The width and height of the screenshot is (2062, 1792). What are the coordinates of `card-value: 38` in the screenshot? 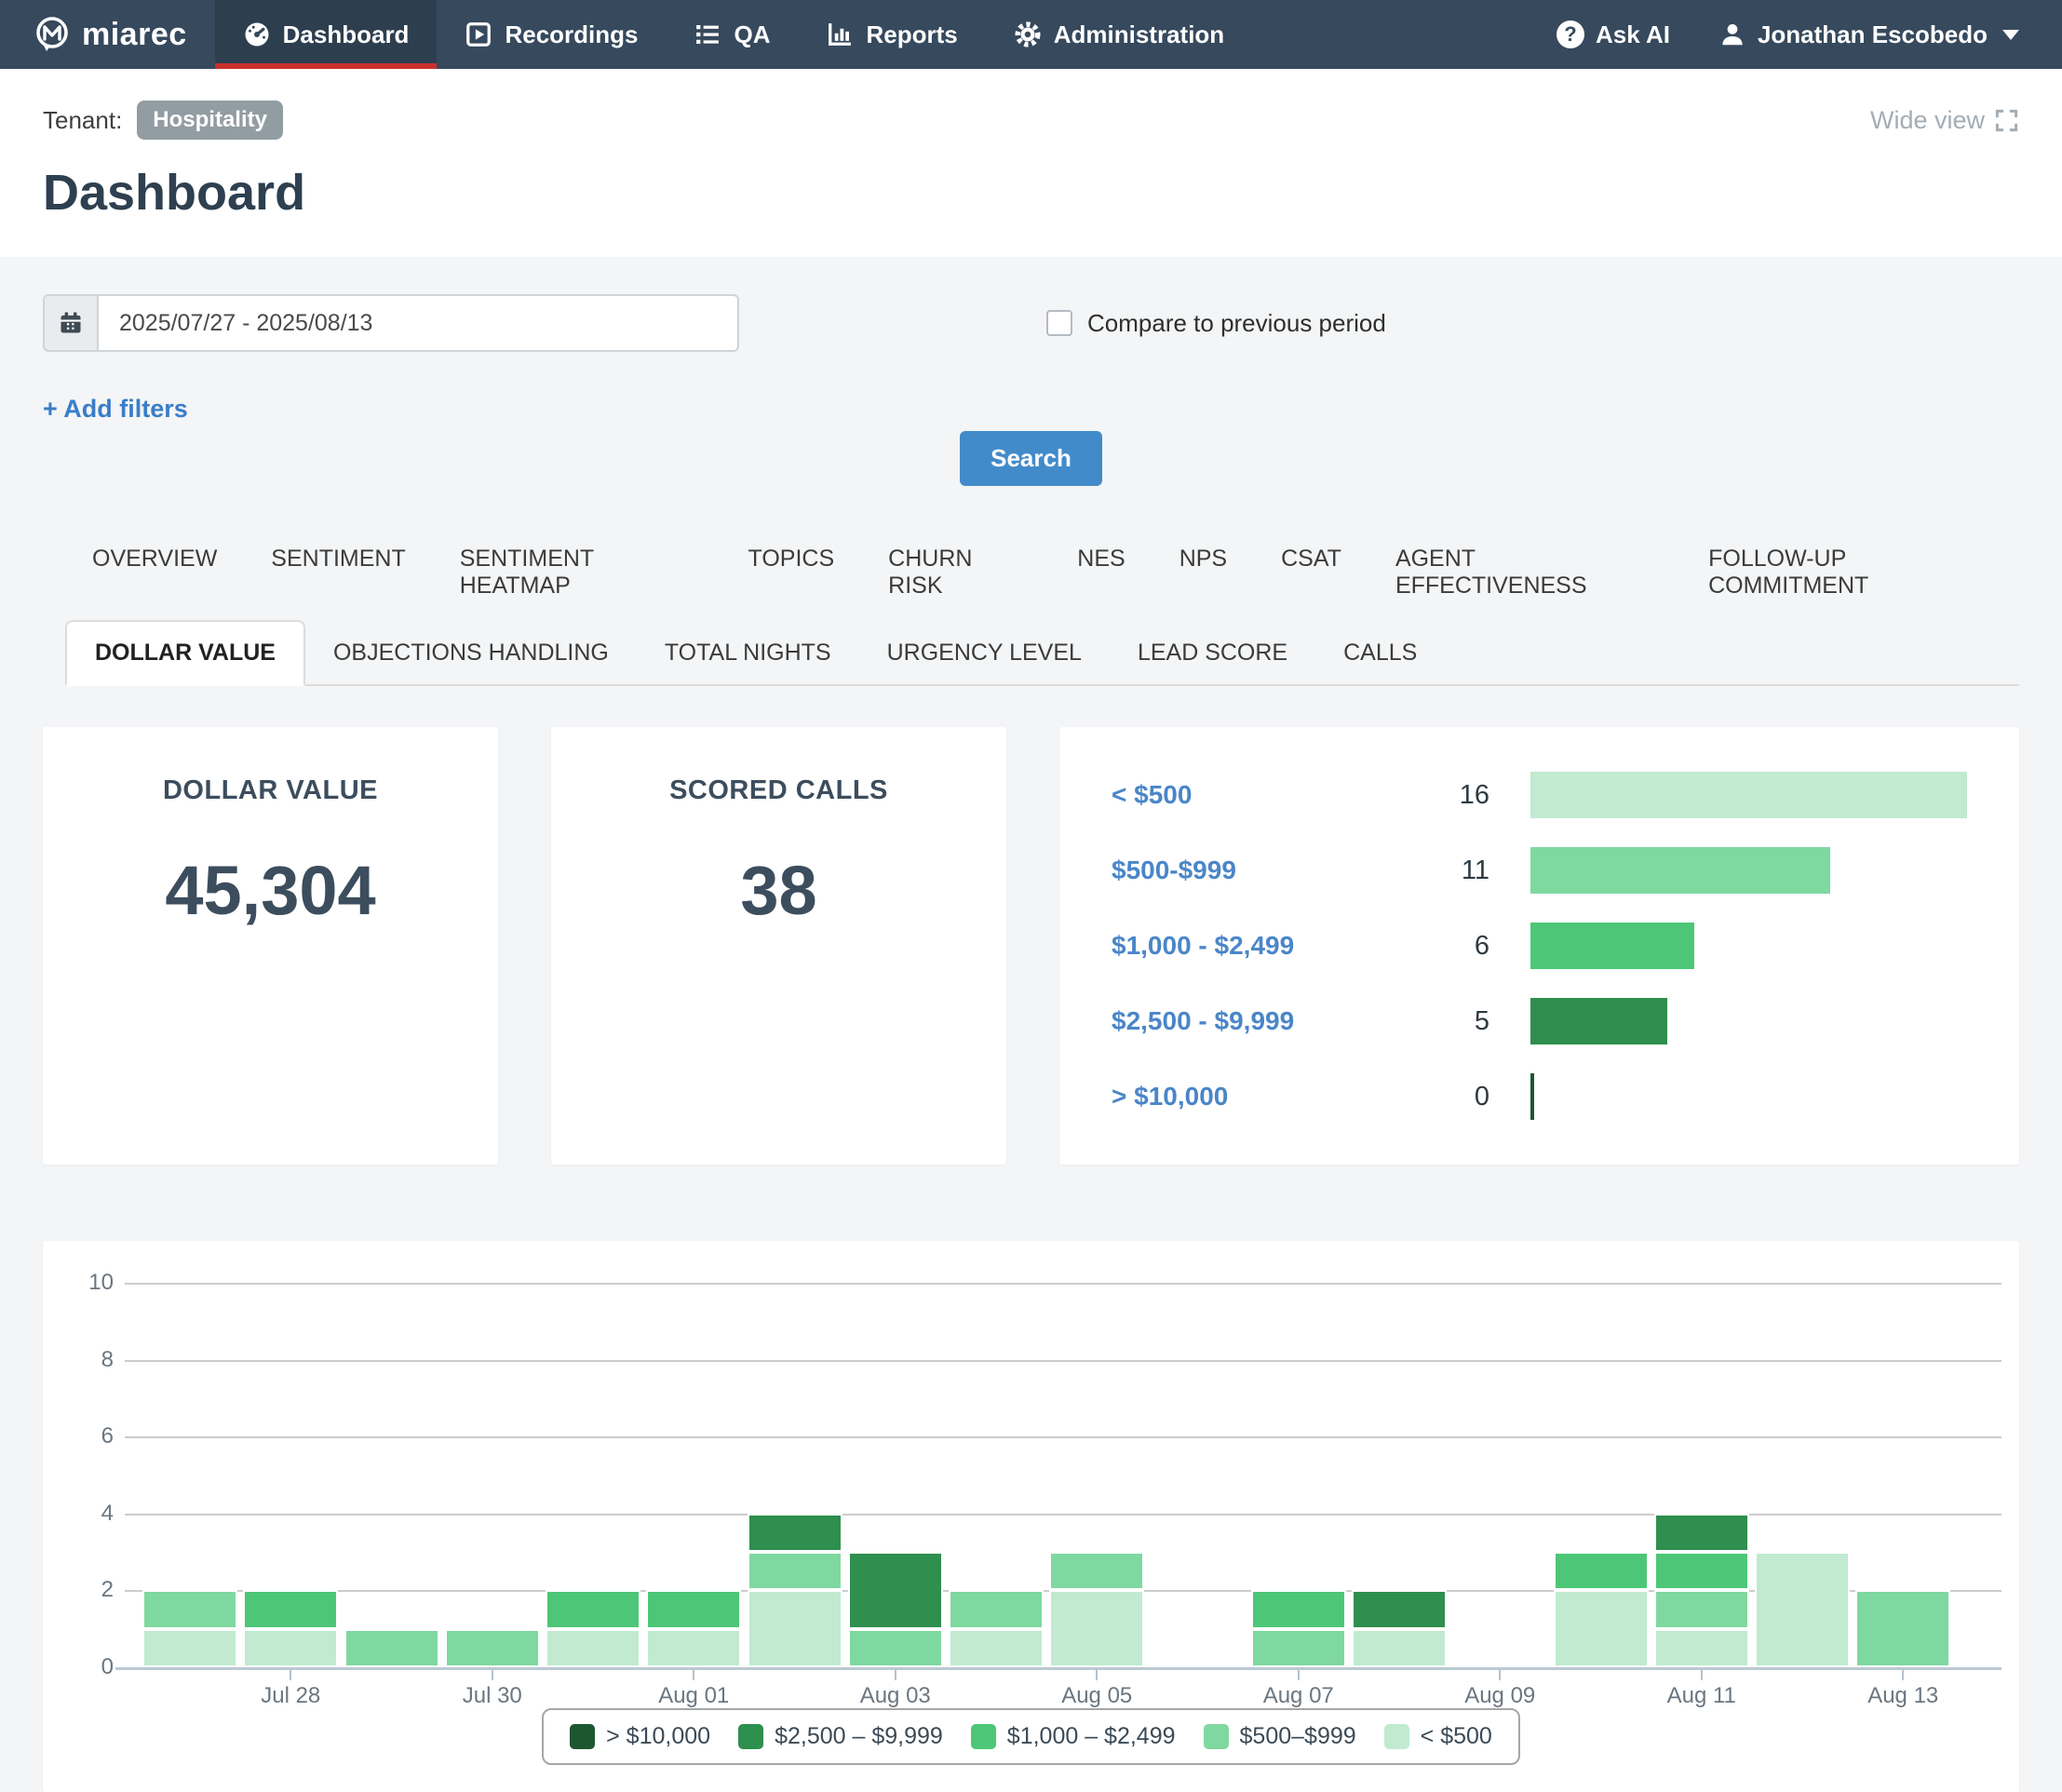 It's located at (778, 890).